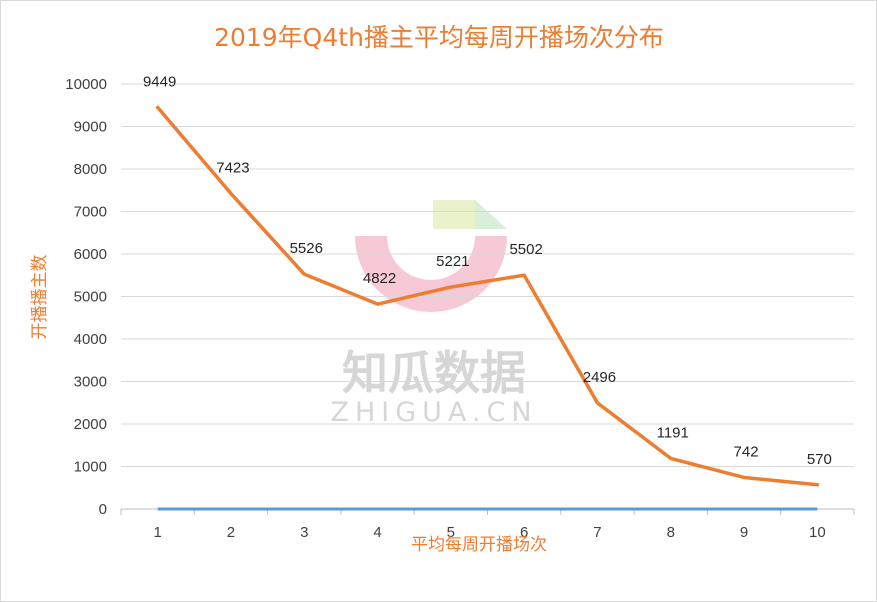  Describe the element at coordinates (103, 509) in the screenshot. I see `y-tick-label: 0` at that location.